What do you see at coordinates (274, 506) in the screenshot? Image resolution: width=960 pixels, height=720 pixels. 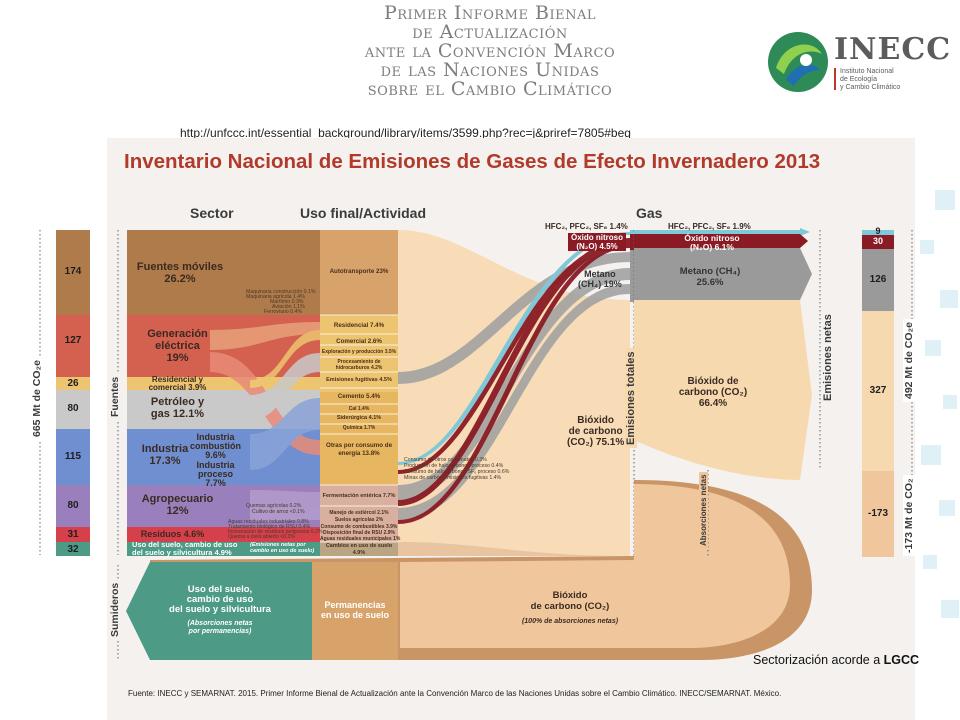 I see `sub-label: Quemas agrícolas 0.2%` at bounding box center [274, 506].